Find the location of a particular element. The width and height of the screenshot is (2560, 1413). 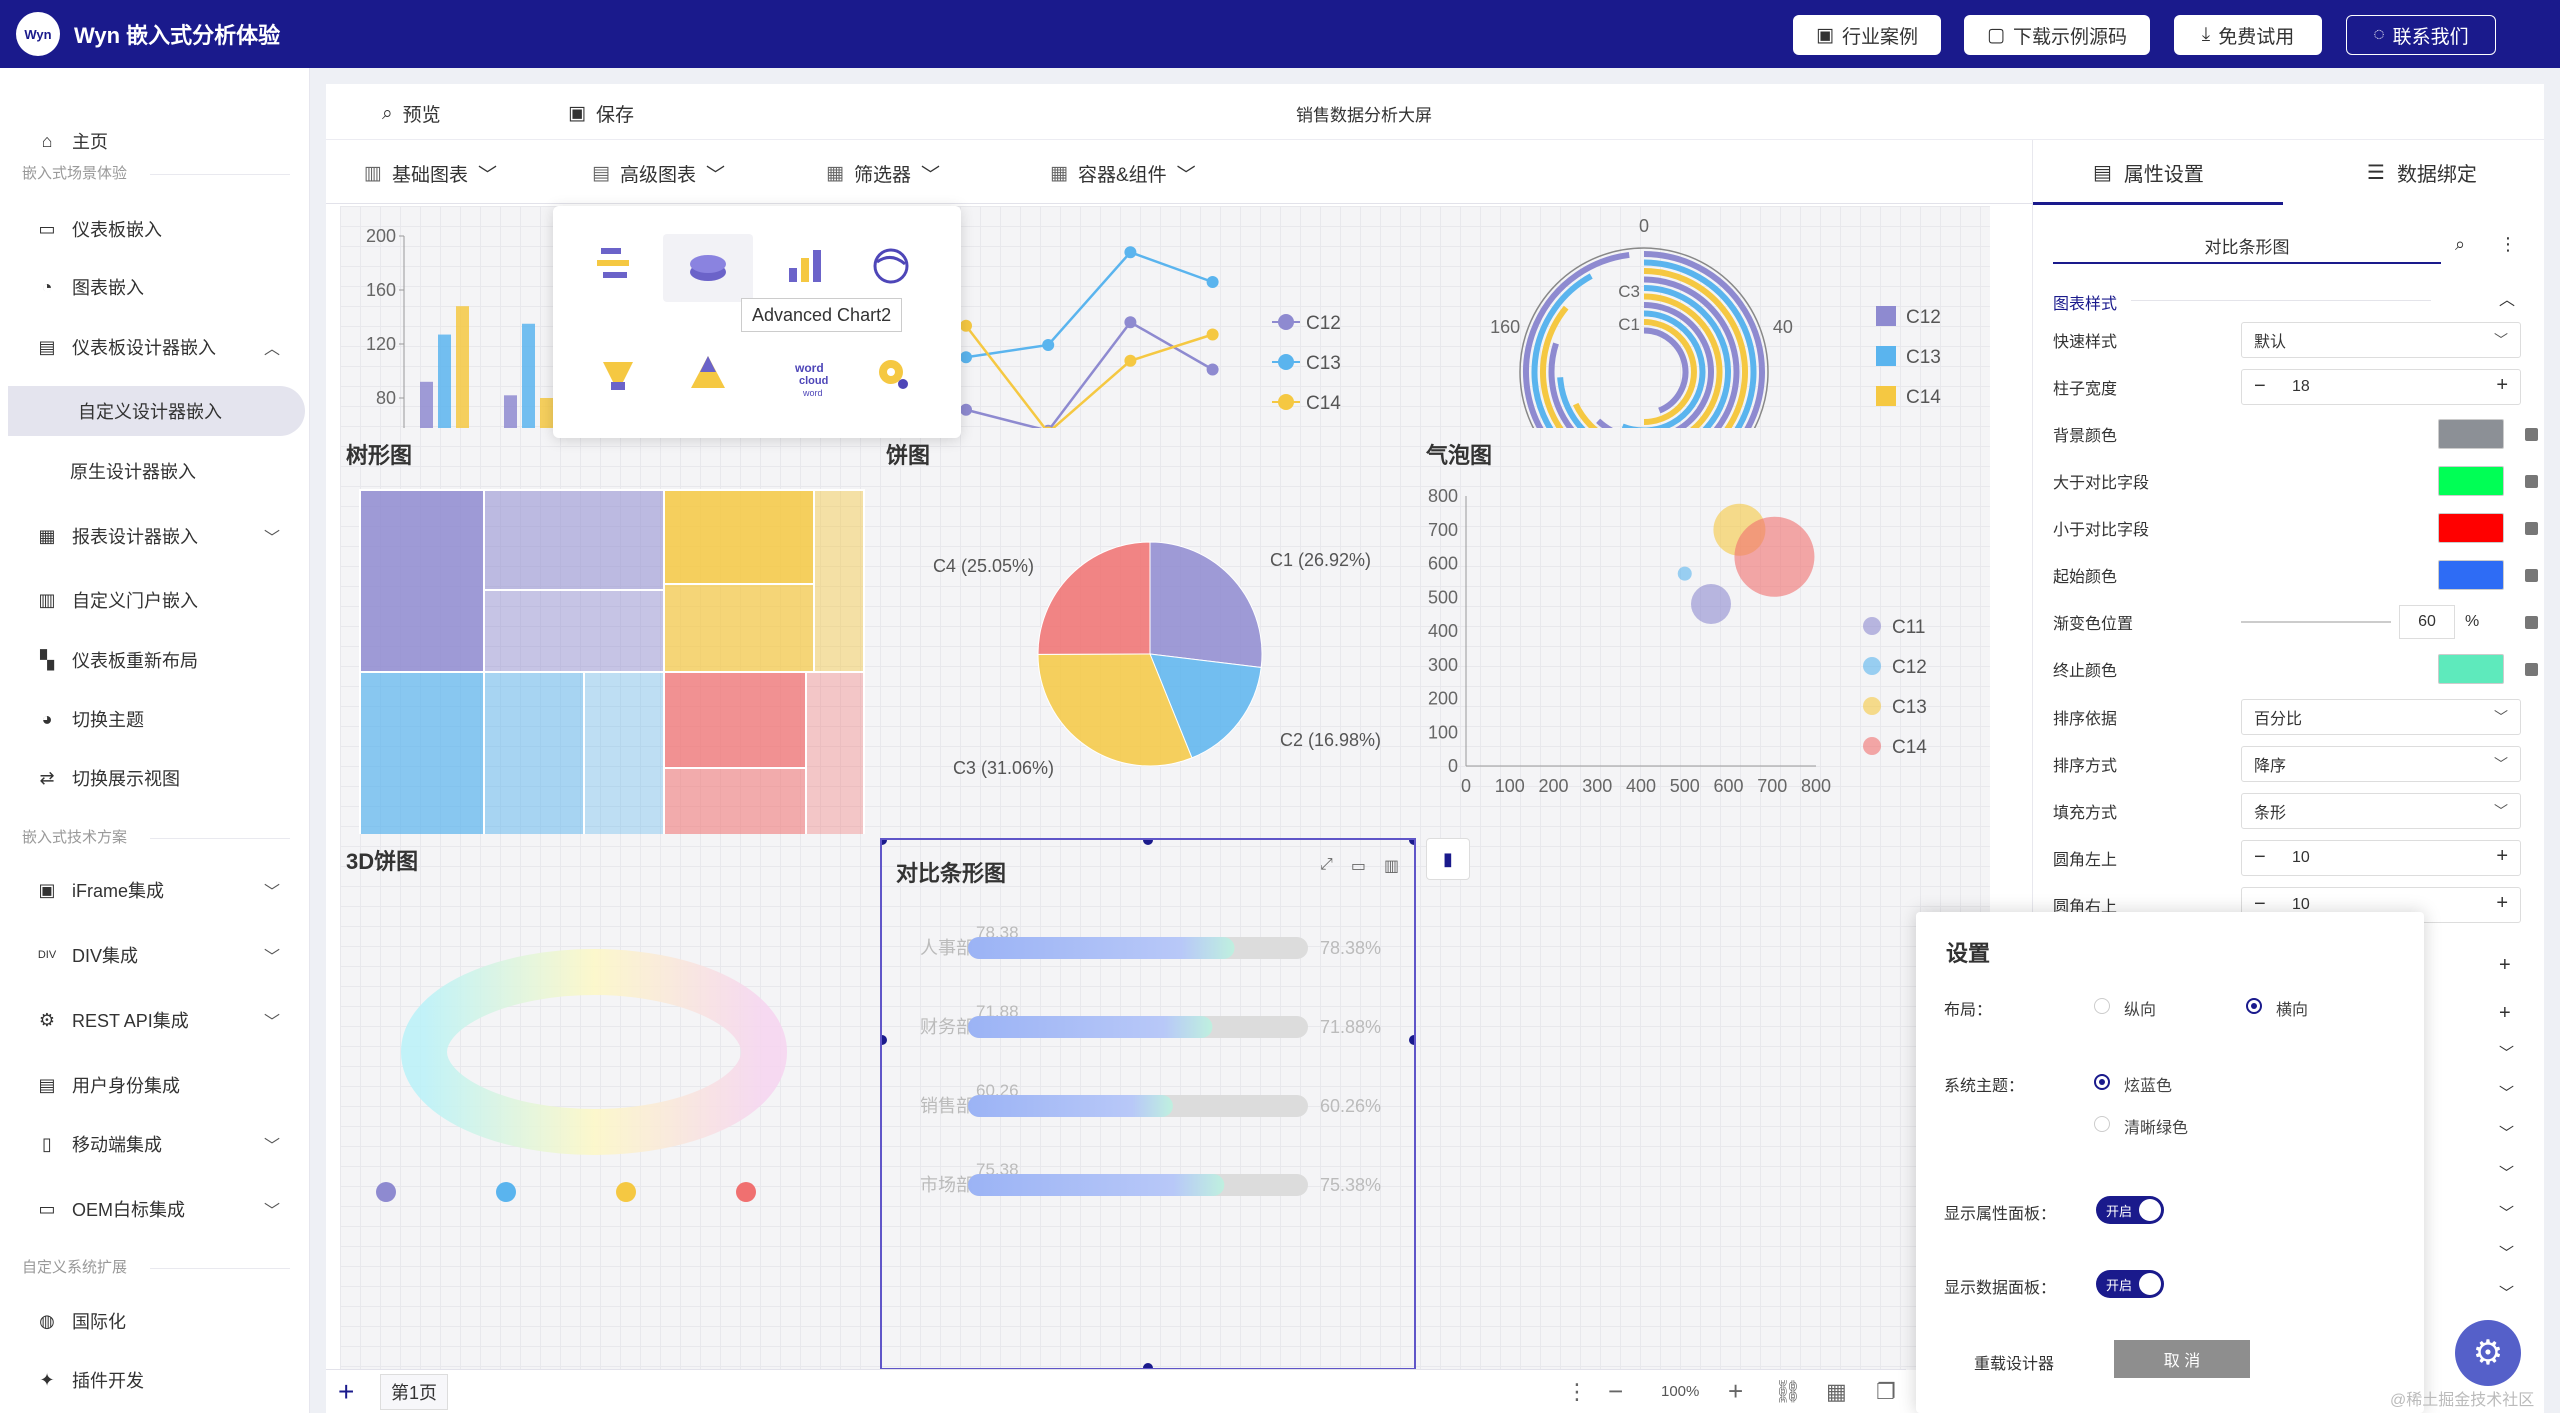

gantt-chart-icon is located at coordinates (613, 263).